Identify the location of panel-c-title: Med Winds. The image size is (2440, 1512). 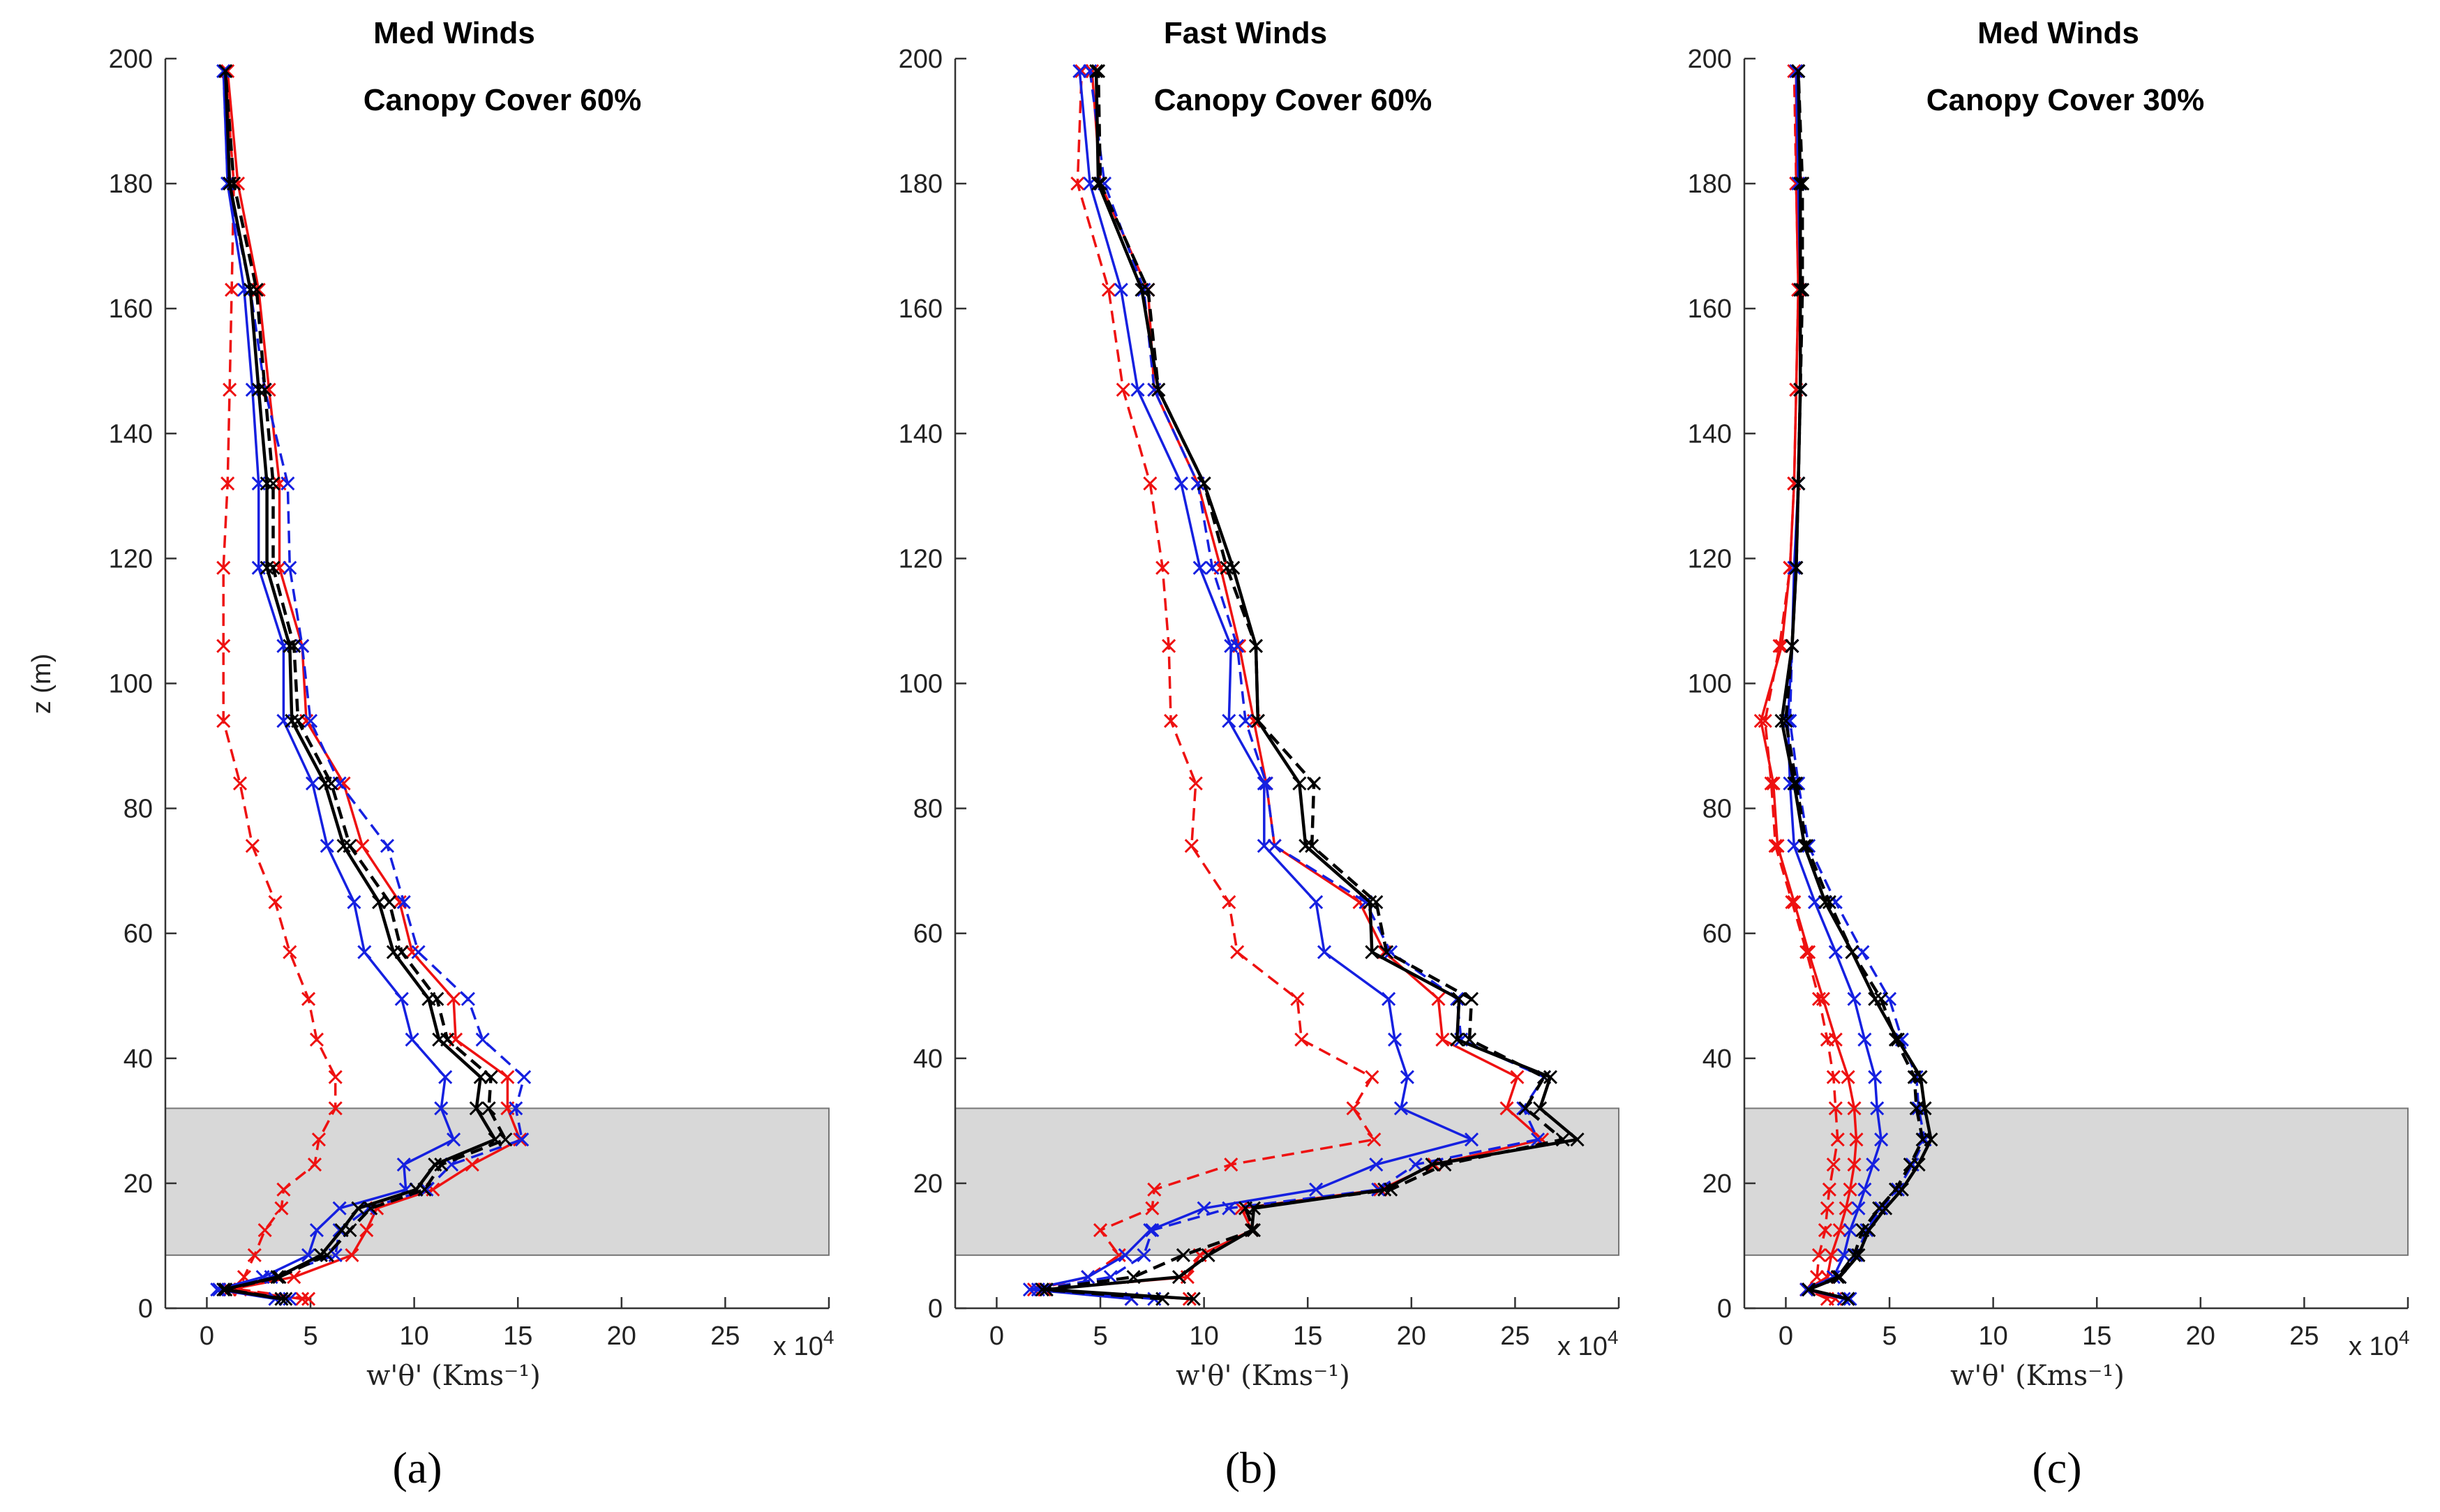
(2058, 33).